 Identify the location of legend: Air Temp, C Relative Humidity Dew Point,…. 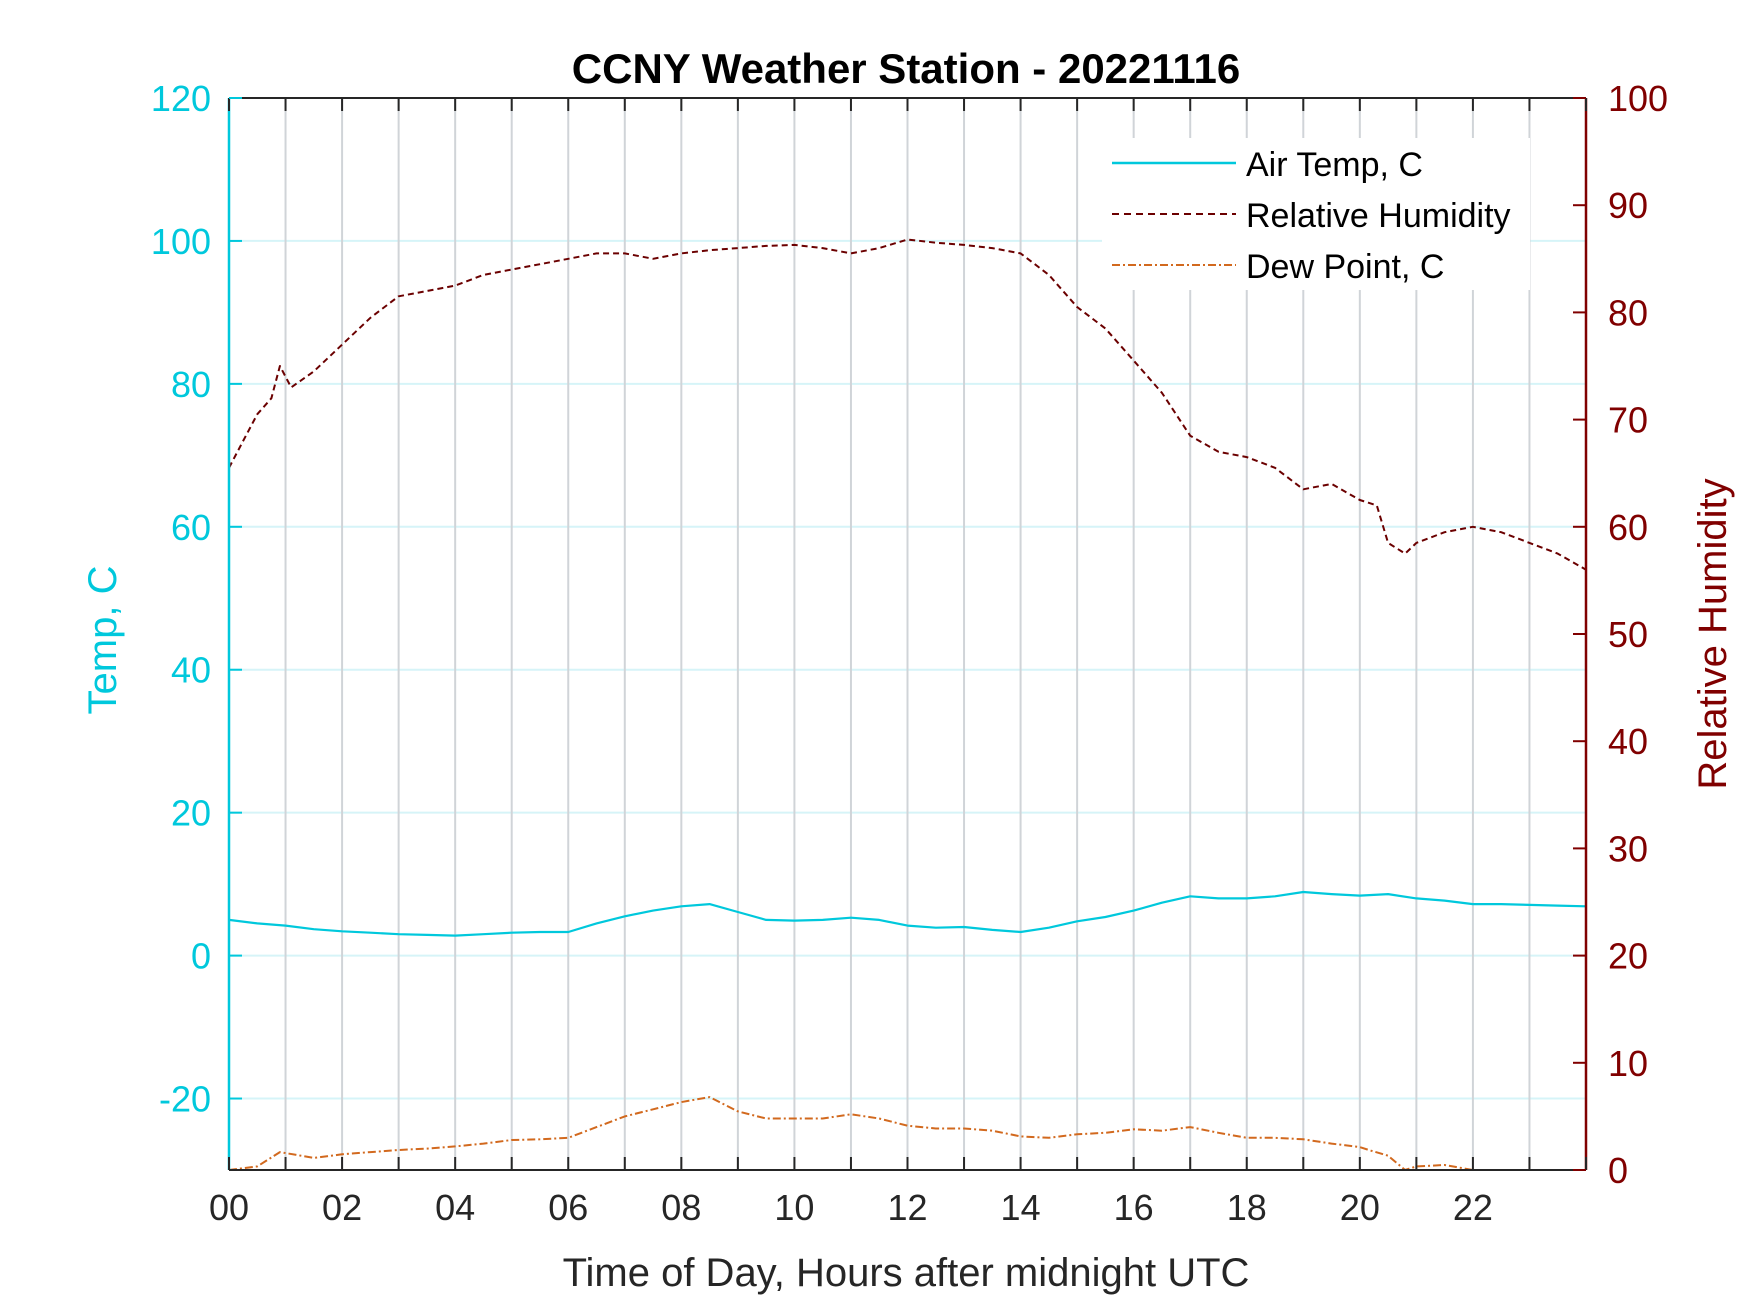
(1316, 214).